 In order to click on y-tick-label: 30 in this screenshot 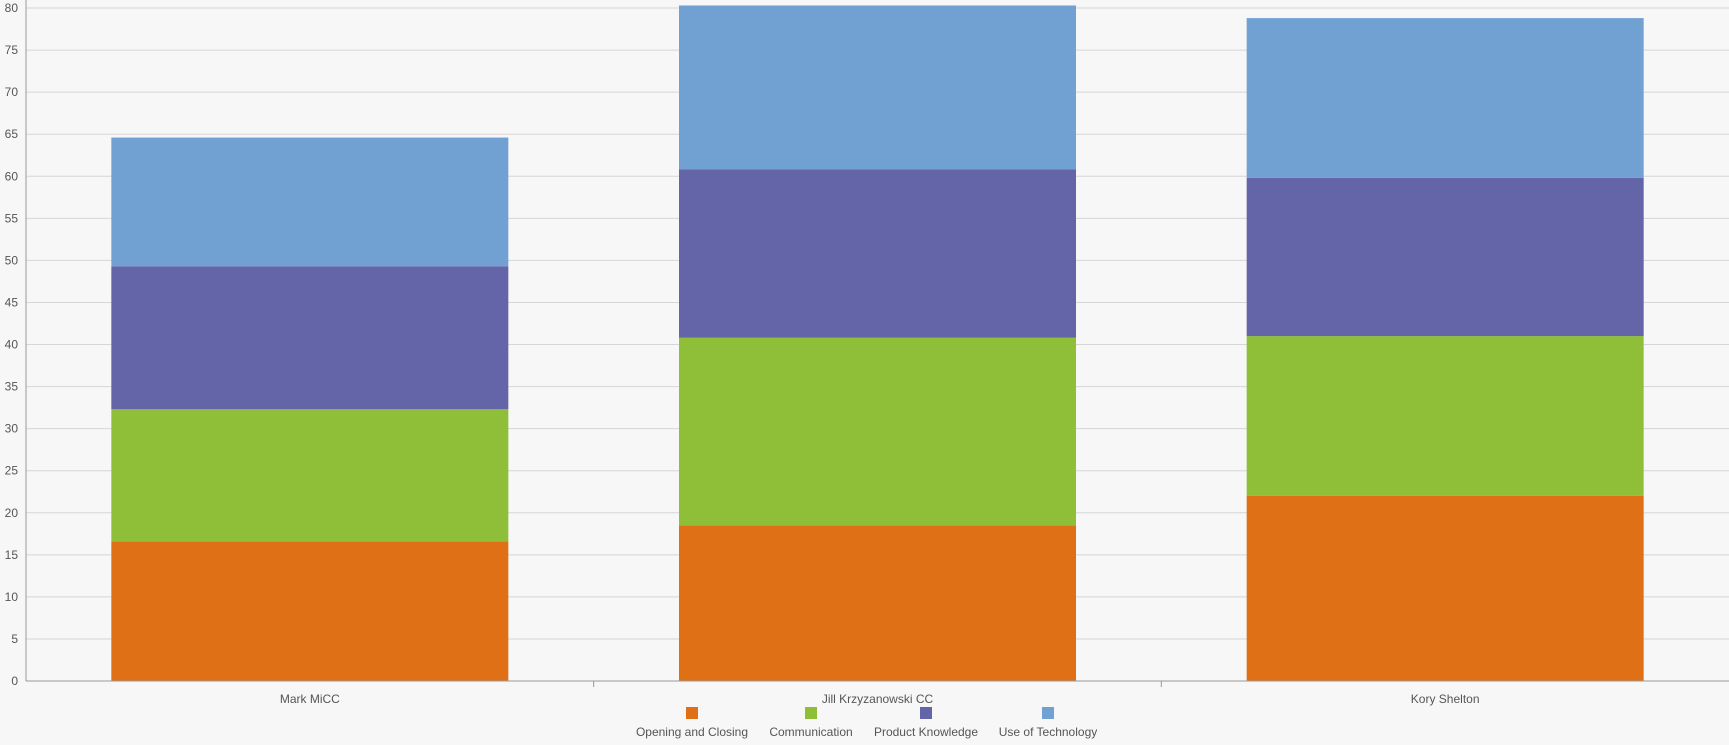, I will do `click(12, 429)`.